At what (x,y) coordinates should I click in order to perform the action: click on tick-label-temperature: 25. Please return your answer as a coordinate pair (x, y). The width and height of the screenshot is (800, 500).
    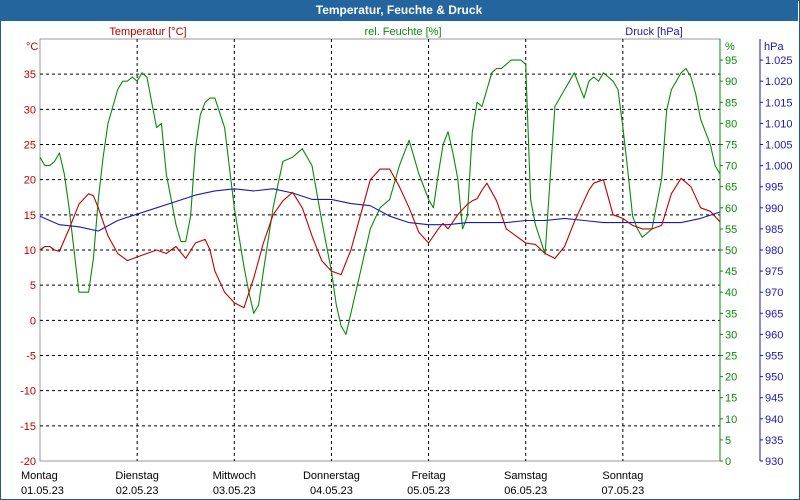
    Looking at the image, I should click on (30, 146).